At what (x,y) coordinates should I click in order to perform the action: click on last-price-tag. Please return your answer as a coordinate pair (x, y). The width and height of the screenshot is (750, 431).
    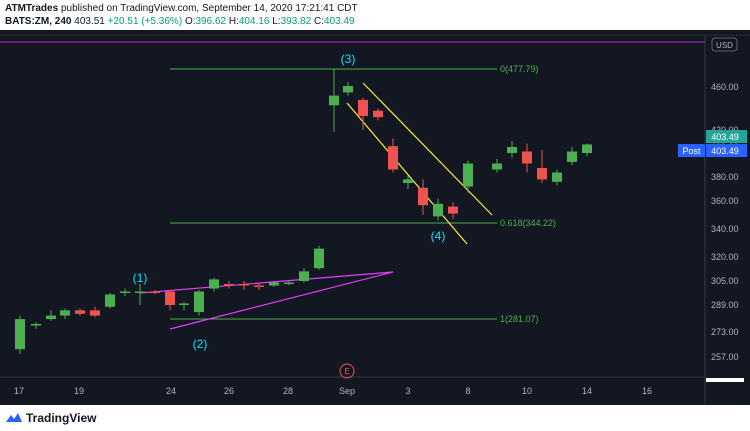
    Looking at the image, I should click on (726, 137).